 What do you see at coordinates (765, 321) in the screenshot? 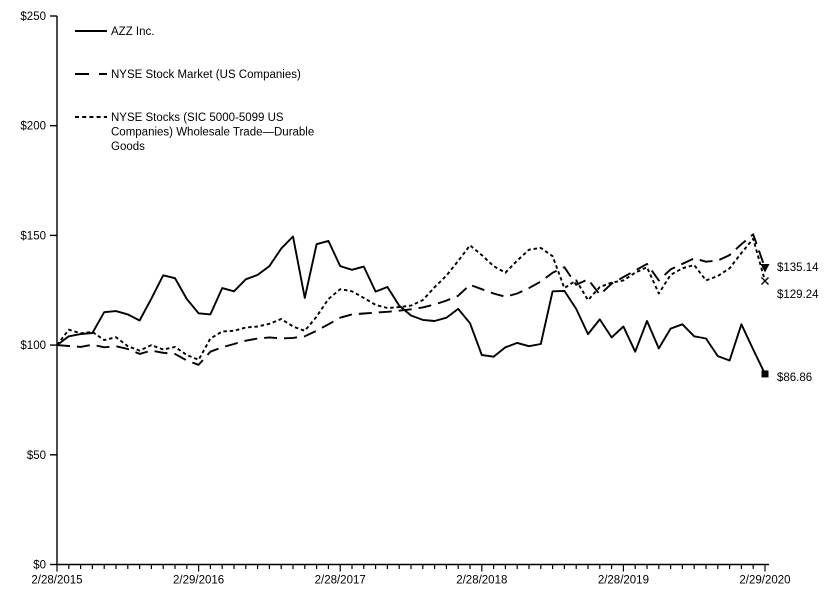
I see `series-end-markers` at bounding box center [765, 321].